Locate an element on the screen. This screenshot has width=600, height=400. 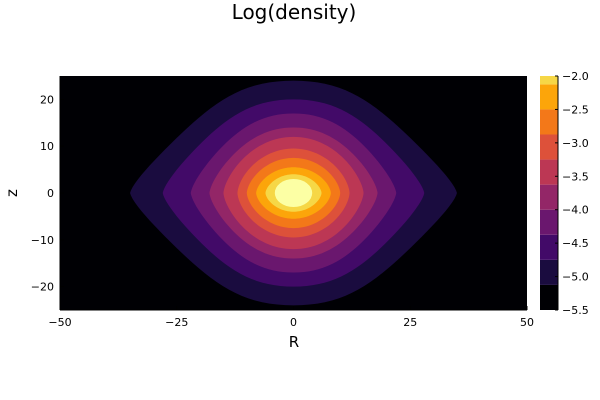
x-tick-label: 0 is located at coordinates (293, 322).